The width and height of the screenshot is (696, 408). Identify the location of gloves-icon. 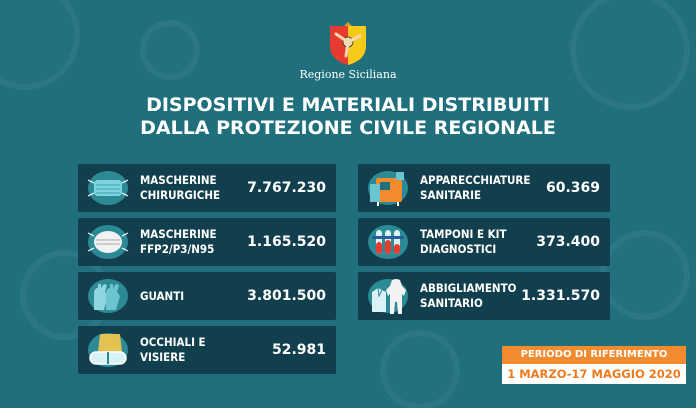
(108, 296).